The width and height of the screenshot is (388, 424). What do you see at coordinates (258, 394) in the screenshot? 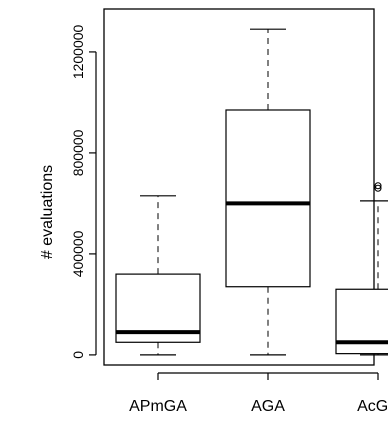
I see `x-ticks: APmGA AGA AcGA` at bounding box center [258, 394].